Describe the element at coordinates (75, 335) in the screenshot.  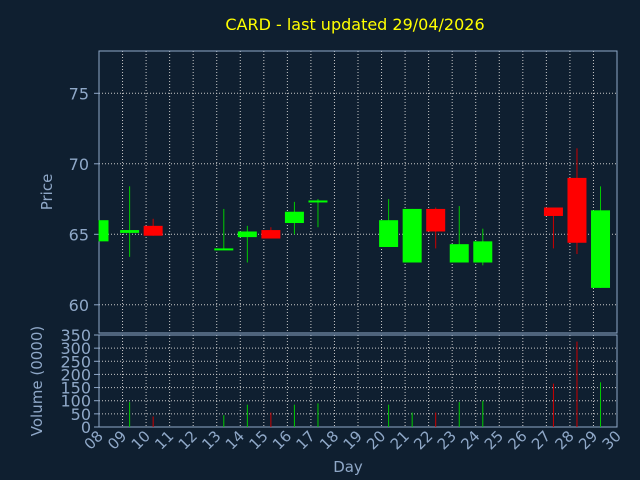
I see `volume-tick-label: 350` at that location.